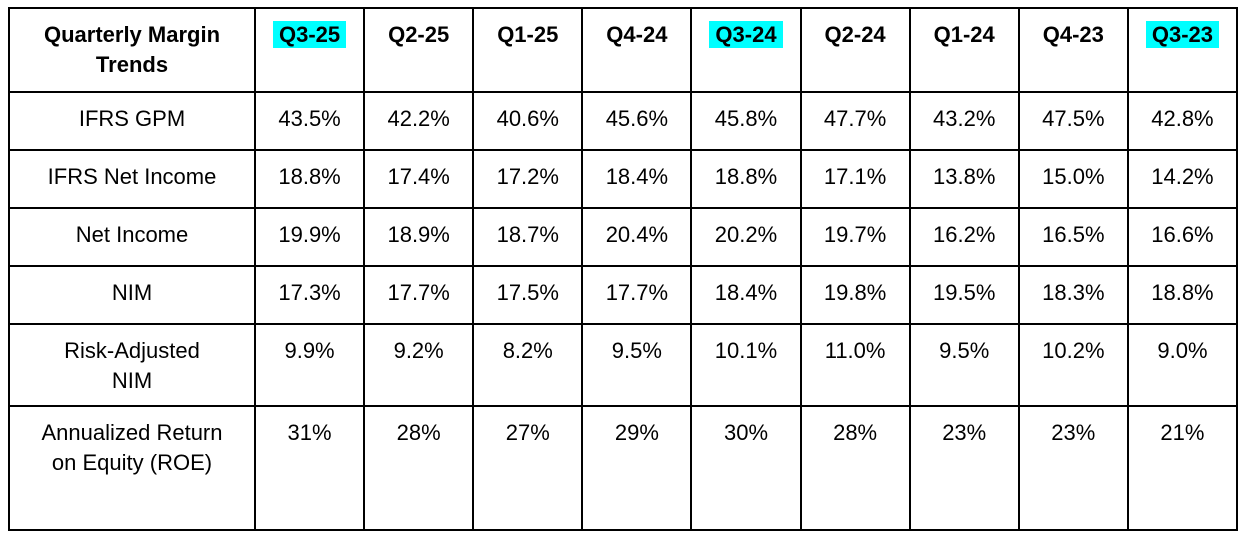 Image resolution: width=1248 pixels, height=540 pixels. What do you see at coordinates (309, 50) in the screenshot?
I see `col-header-q3-25: Q3-25` at bounding box center [309, 50].